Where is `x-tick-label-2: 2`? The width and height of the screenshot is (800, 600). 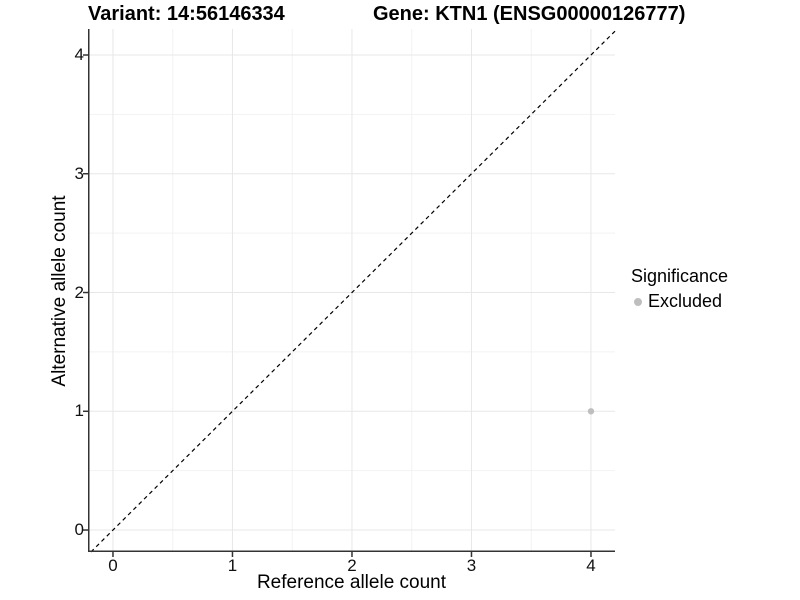
x-tick-label-2: 2 is located at coordinates (352, 565).